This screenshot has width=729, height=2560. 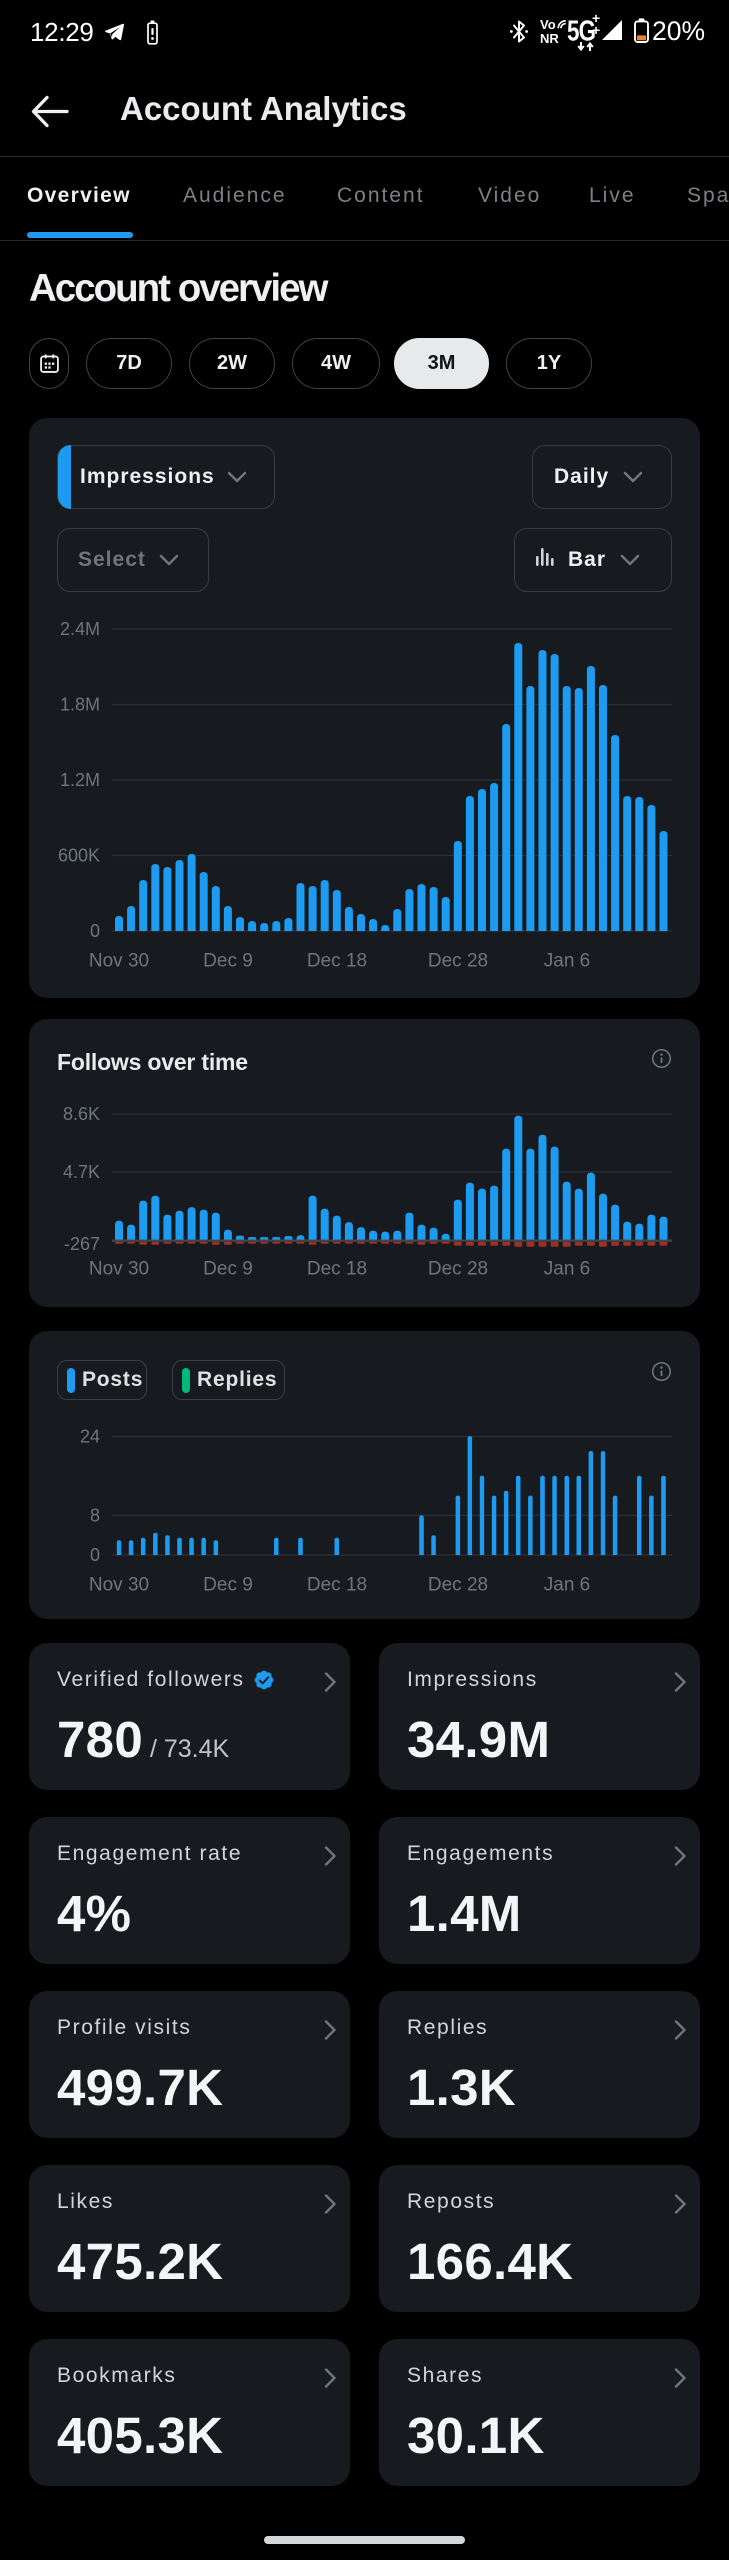 What do you see at coordinates (90, 1437) in the screenshot?
I see `svg-text: 24` at bounding box center [90, 1437].